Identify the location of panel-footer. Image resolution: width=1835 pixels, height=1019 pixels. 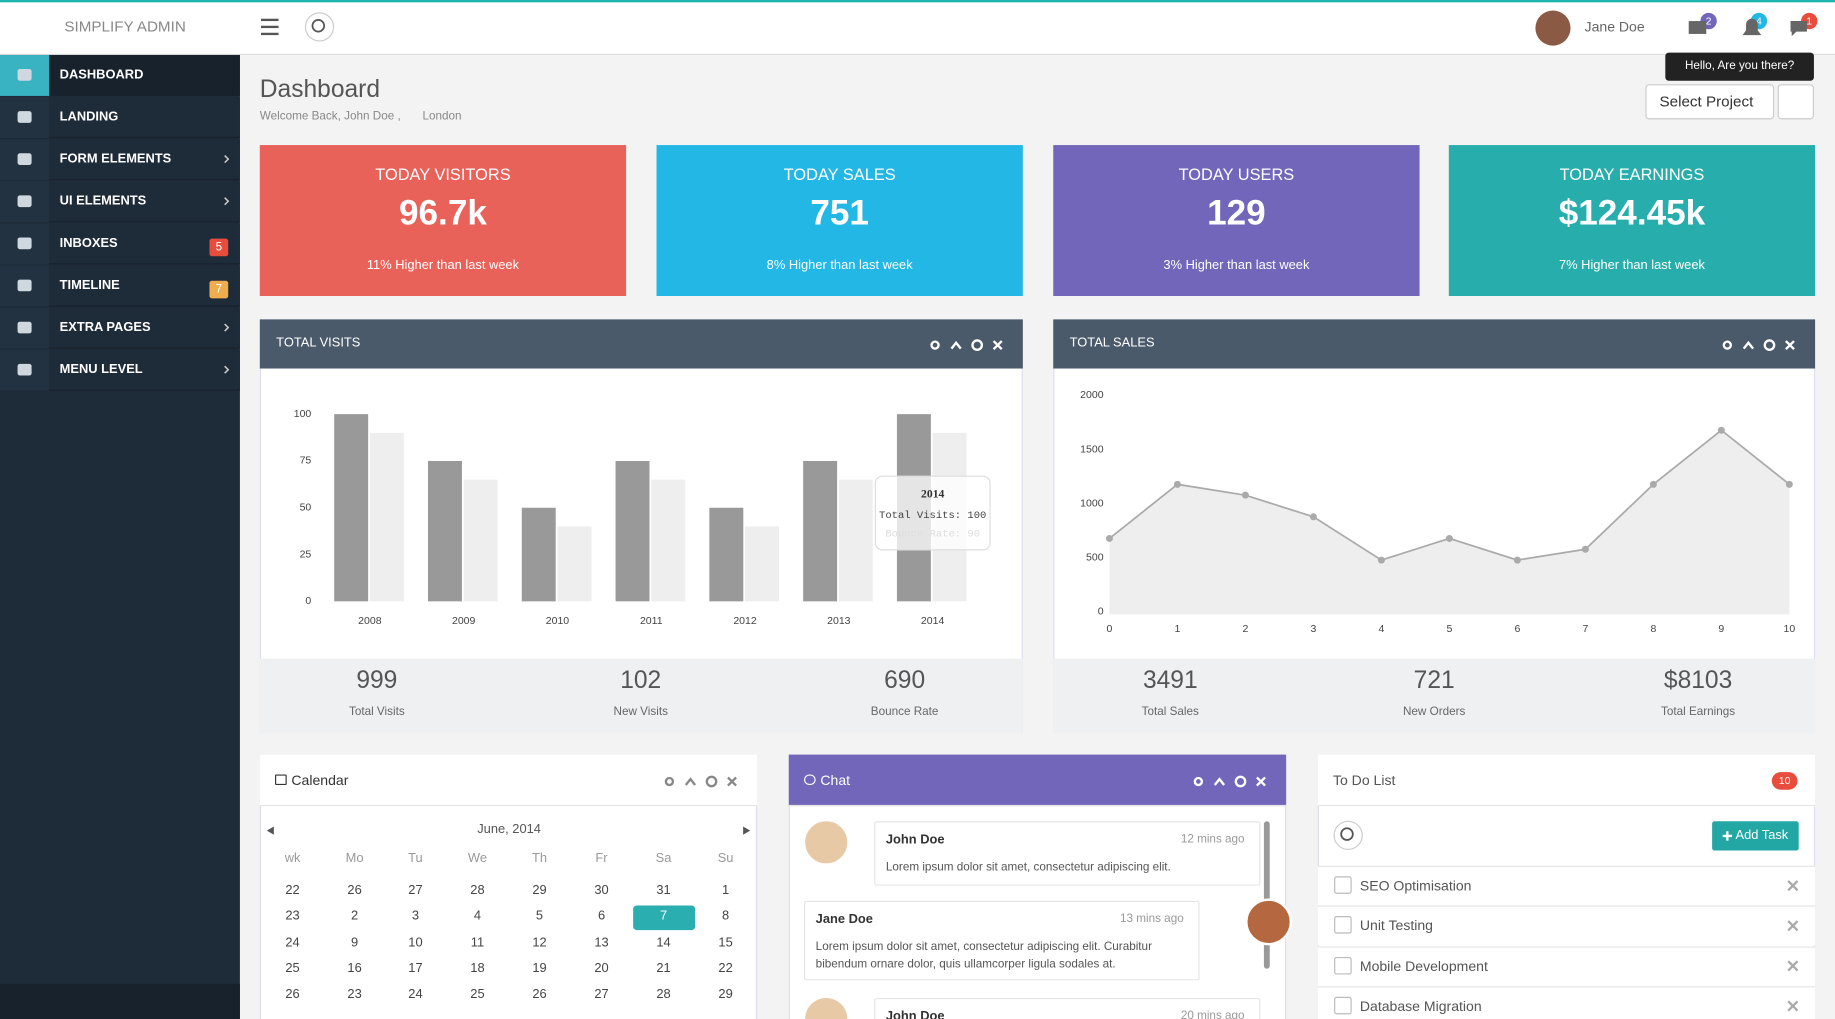
(1434, 696).